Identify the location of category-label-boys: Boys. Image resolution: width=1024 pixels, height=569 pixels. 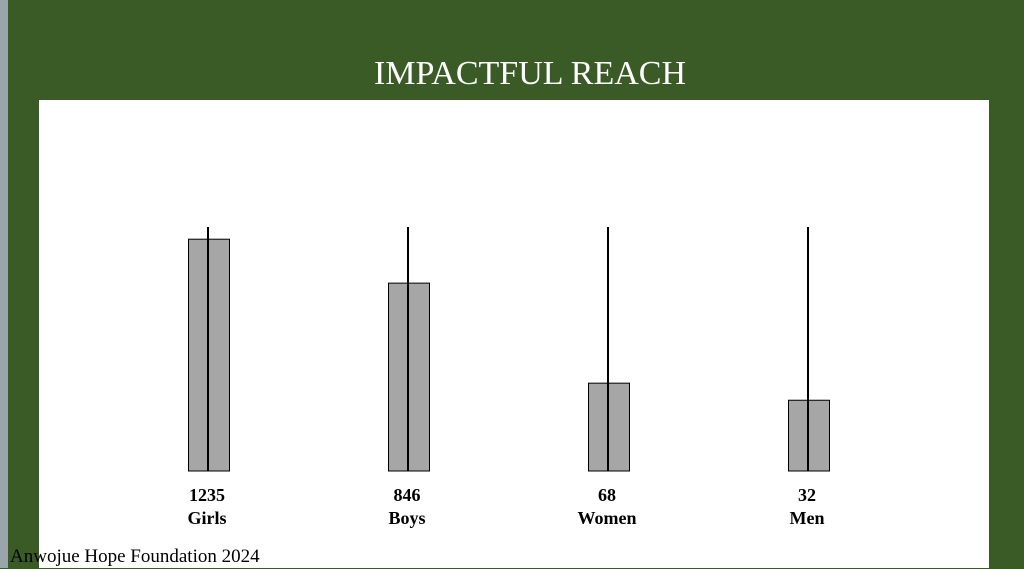
(406, 518).